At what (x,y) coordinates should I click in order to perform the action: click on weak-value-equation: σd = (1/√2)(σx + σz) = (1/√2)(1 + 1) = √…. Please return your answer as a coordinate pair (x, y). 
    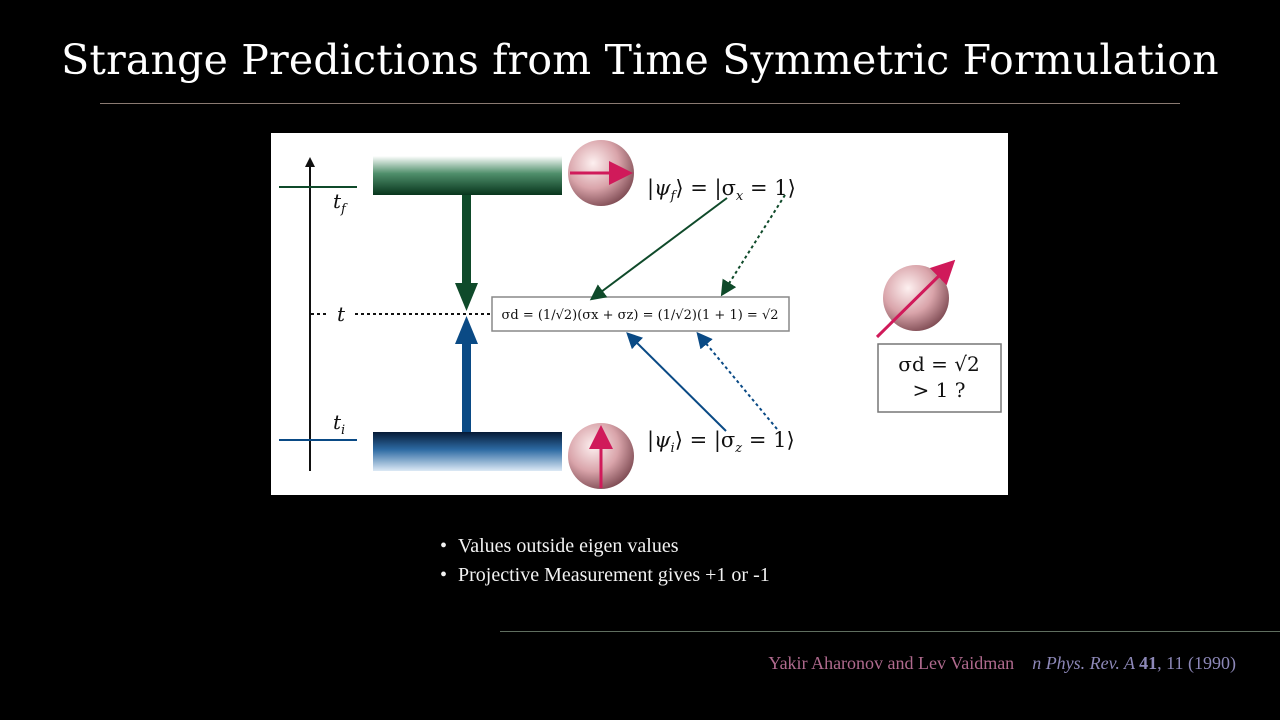
    Looking at the image, I should click on (640, 315).